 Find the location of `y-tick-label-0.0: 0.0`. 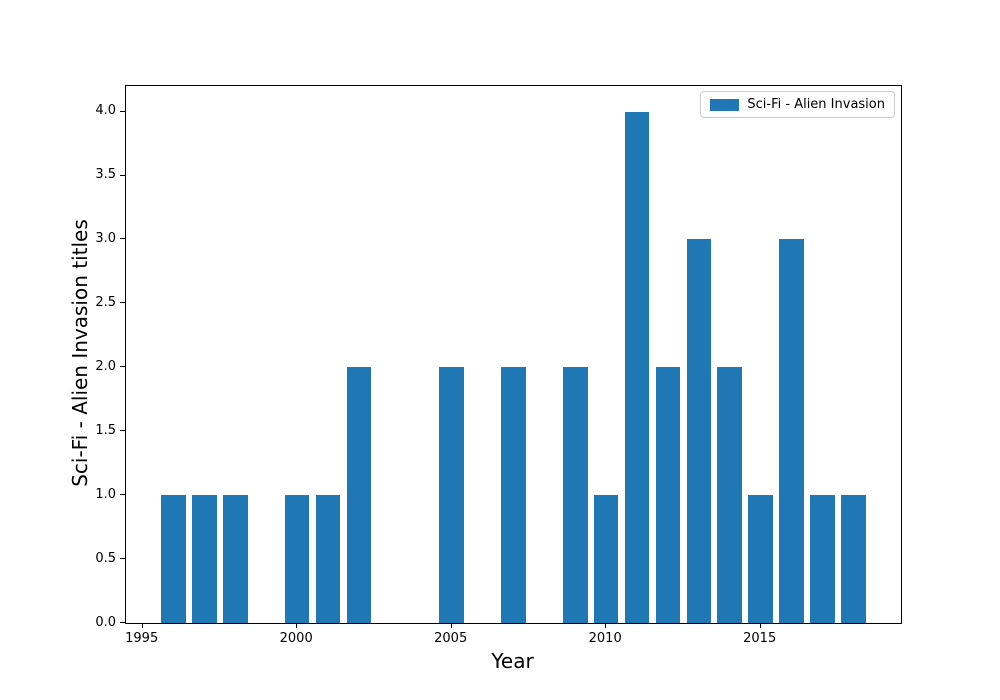

y-tick-label-0.0: 0.0 is located at coordinates (105, 622).